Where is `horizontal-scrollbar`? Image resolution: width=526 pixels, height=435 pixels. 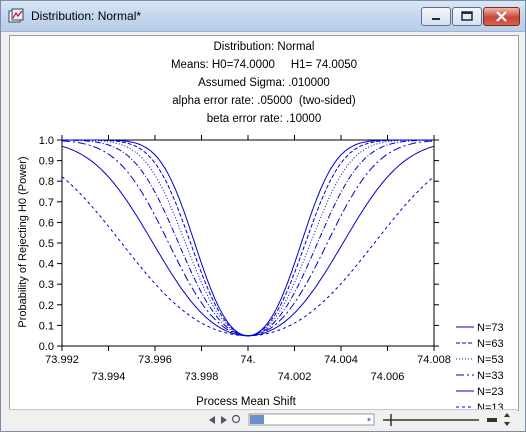 horizontal-scrollbar is located at coordinates (311, 419).